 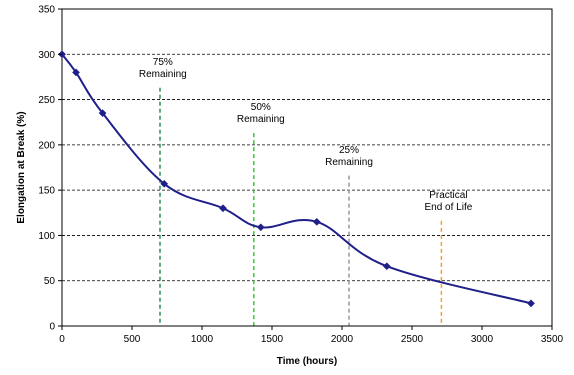 What do you see at coordinates (163, 62) in the screenshot?
I see `reference-label-line: 75%` at bounding box center [163, 62].